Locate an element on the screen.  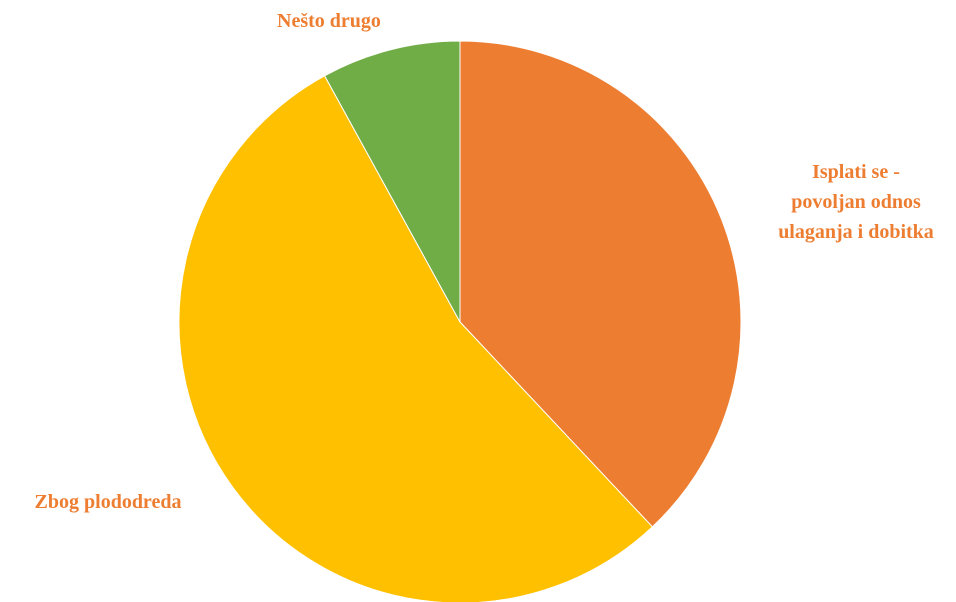
pie-slice-label-2: Nešto drugo is located at coordinates (329, 21).